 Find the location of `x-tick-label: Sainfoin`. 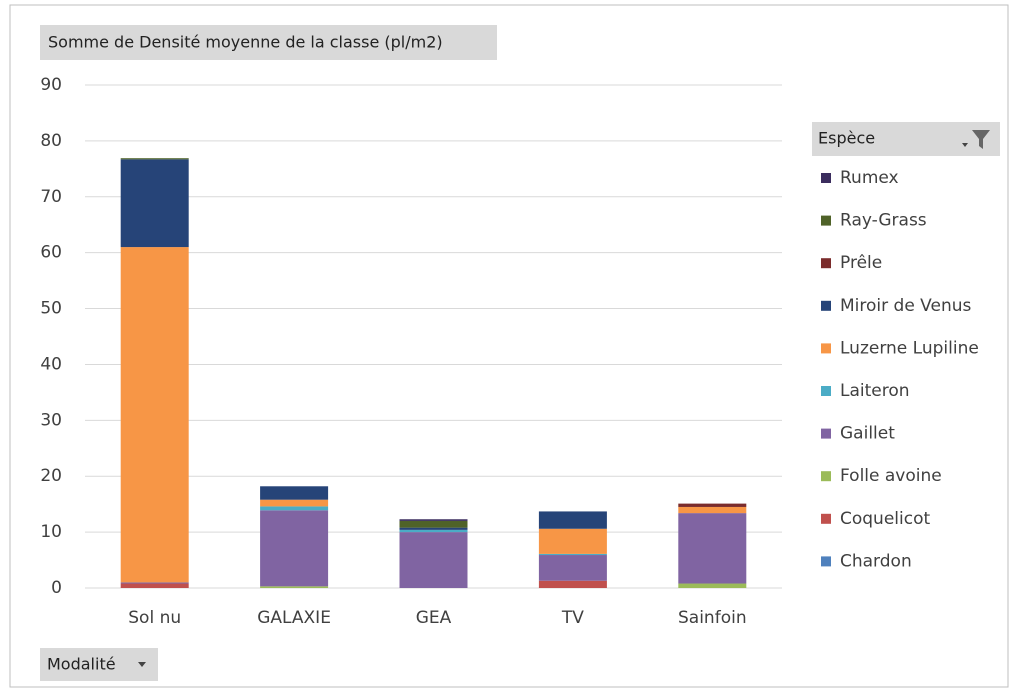

x-tick-label: Sainfoin is located at coordinates (712, 618).